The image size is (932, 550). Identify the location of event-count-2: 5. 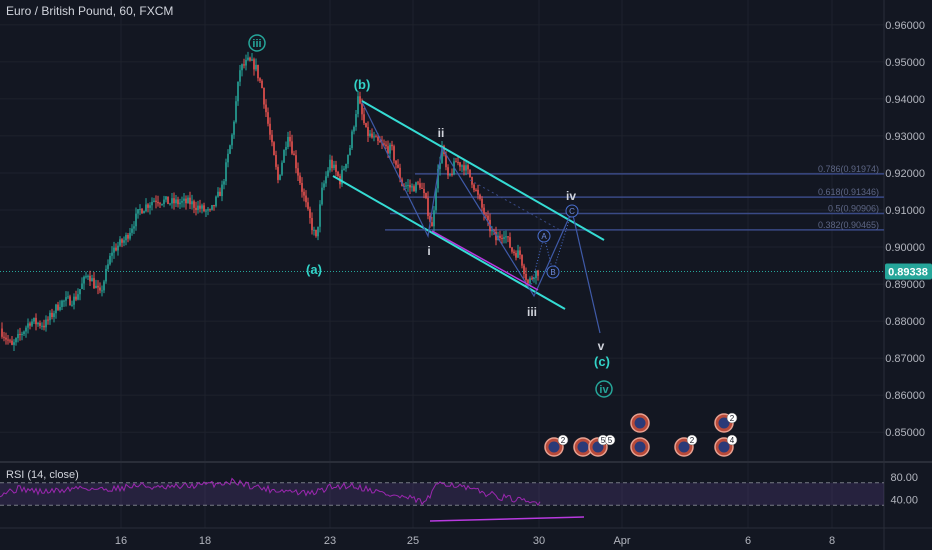
(603, 440).